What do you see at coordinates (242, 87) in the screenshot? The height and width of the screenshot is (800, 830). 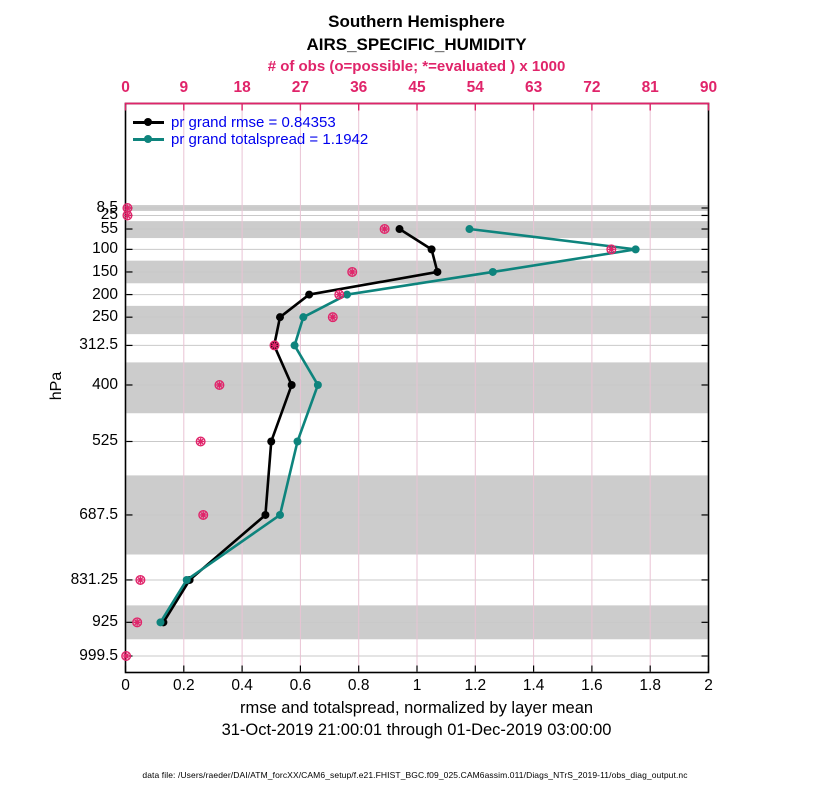 I see `top-tick-label: 18` at bounding box center [242, 87].